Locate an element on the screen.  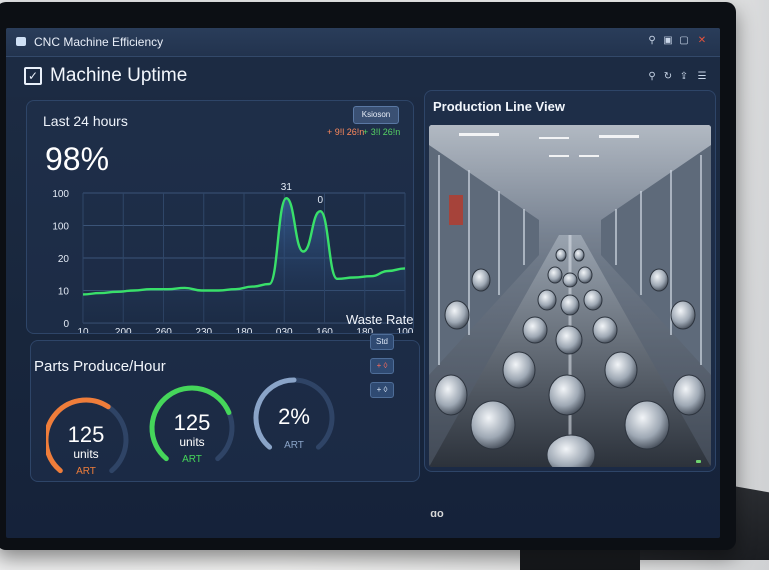
lock-icon: ▣ is located at coordinates (668, 40).